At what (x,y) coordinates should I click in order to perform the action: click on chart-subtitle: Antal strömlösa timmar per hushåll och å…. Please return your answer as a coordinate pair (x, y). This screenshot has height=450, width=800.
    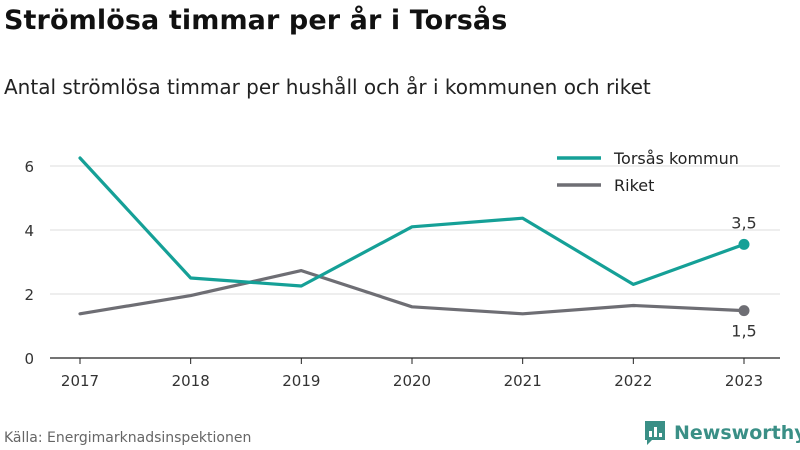
    Looking at the image, I should click on (327, 87).